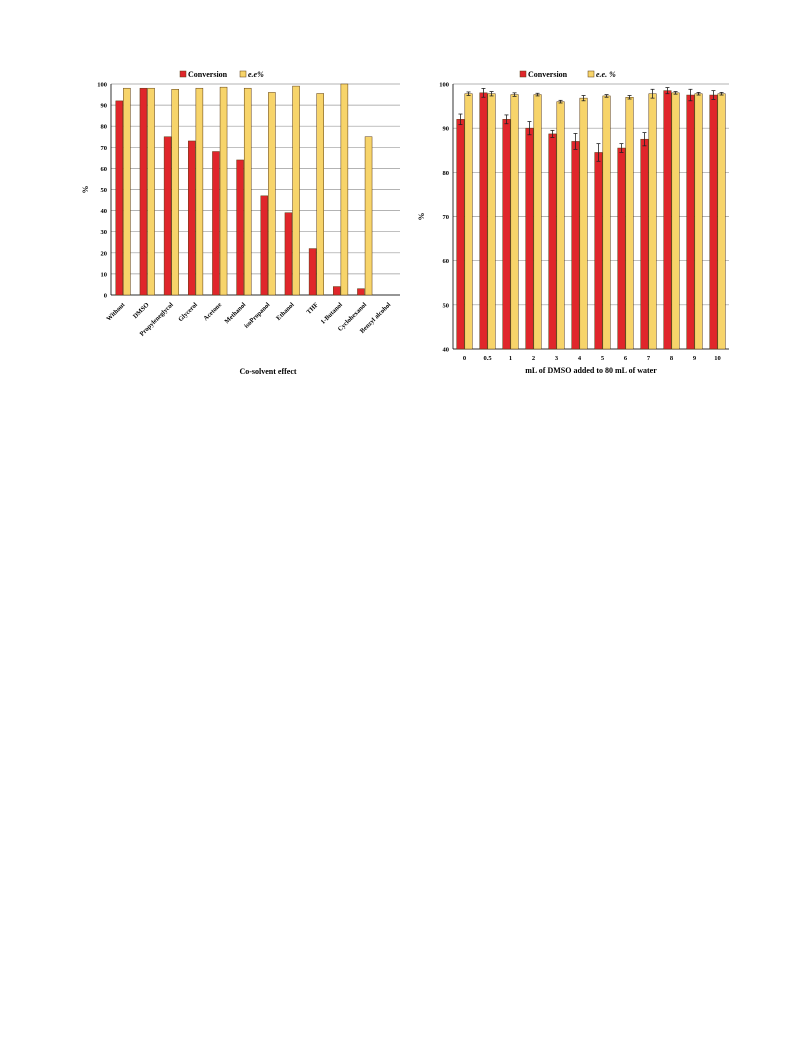 This screenshot has width=812, height=1057. Describe the element at coordinates (672, 358) in the screenshot. I see `x-tick-label: 8` at that location.